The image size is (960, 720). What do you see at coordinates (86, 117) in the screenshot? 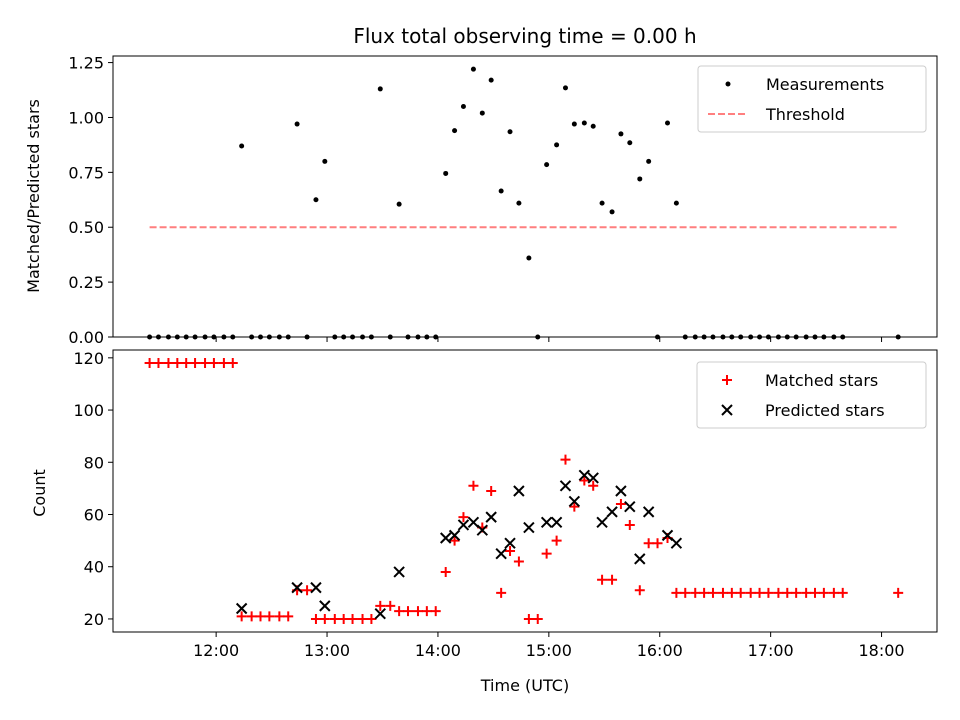
I see `y-tick-label: 1.00` at bounding box center [86, 117].